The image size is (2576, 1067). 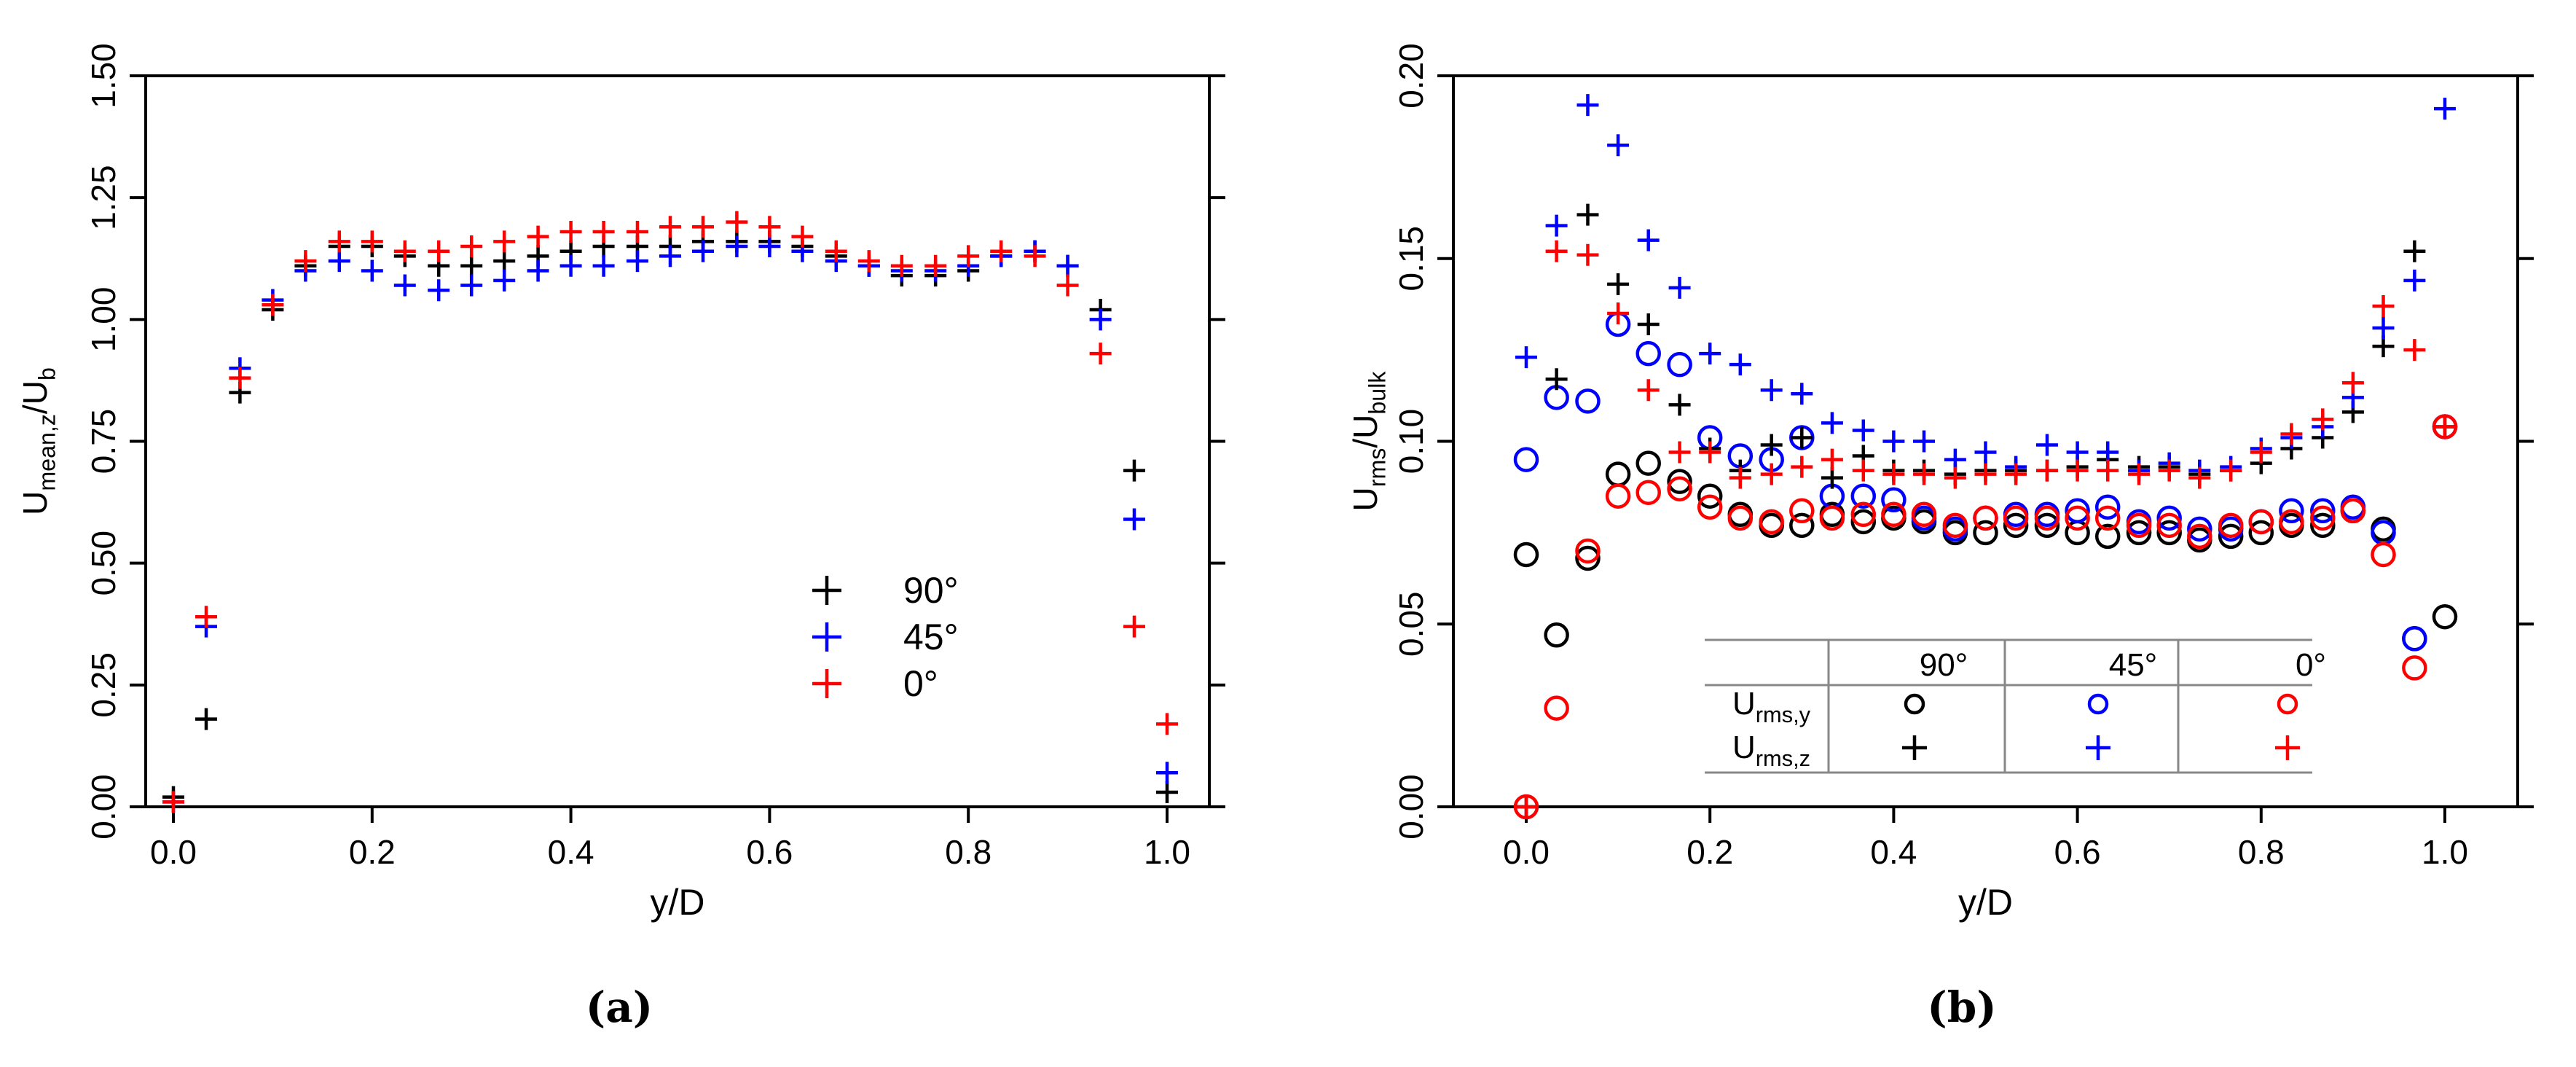 I want to click on y-tick-label: 0.50, so click(x=103, y=563).